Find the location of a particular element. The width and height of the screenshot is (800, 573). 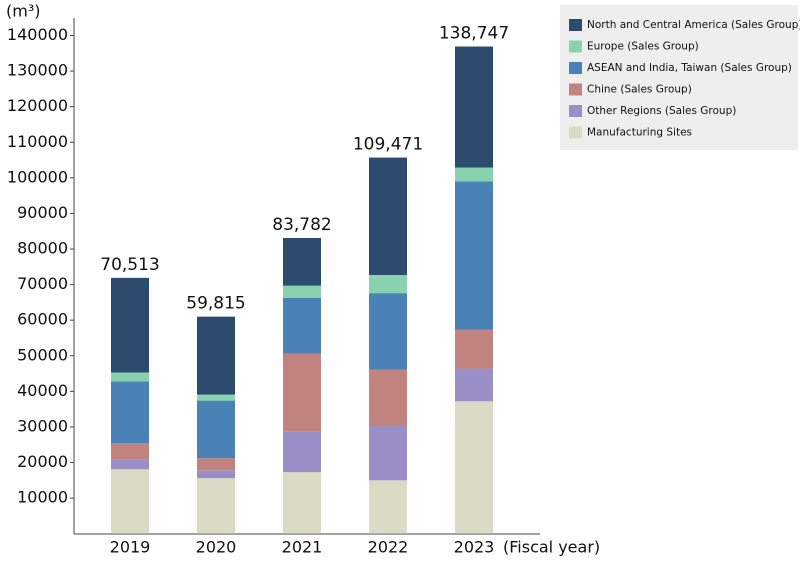

x-axis-label: (Fiscal year) is located at coordinates (551, 547).